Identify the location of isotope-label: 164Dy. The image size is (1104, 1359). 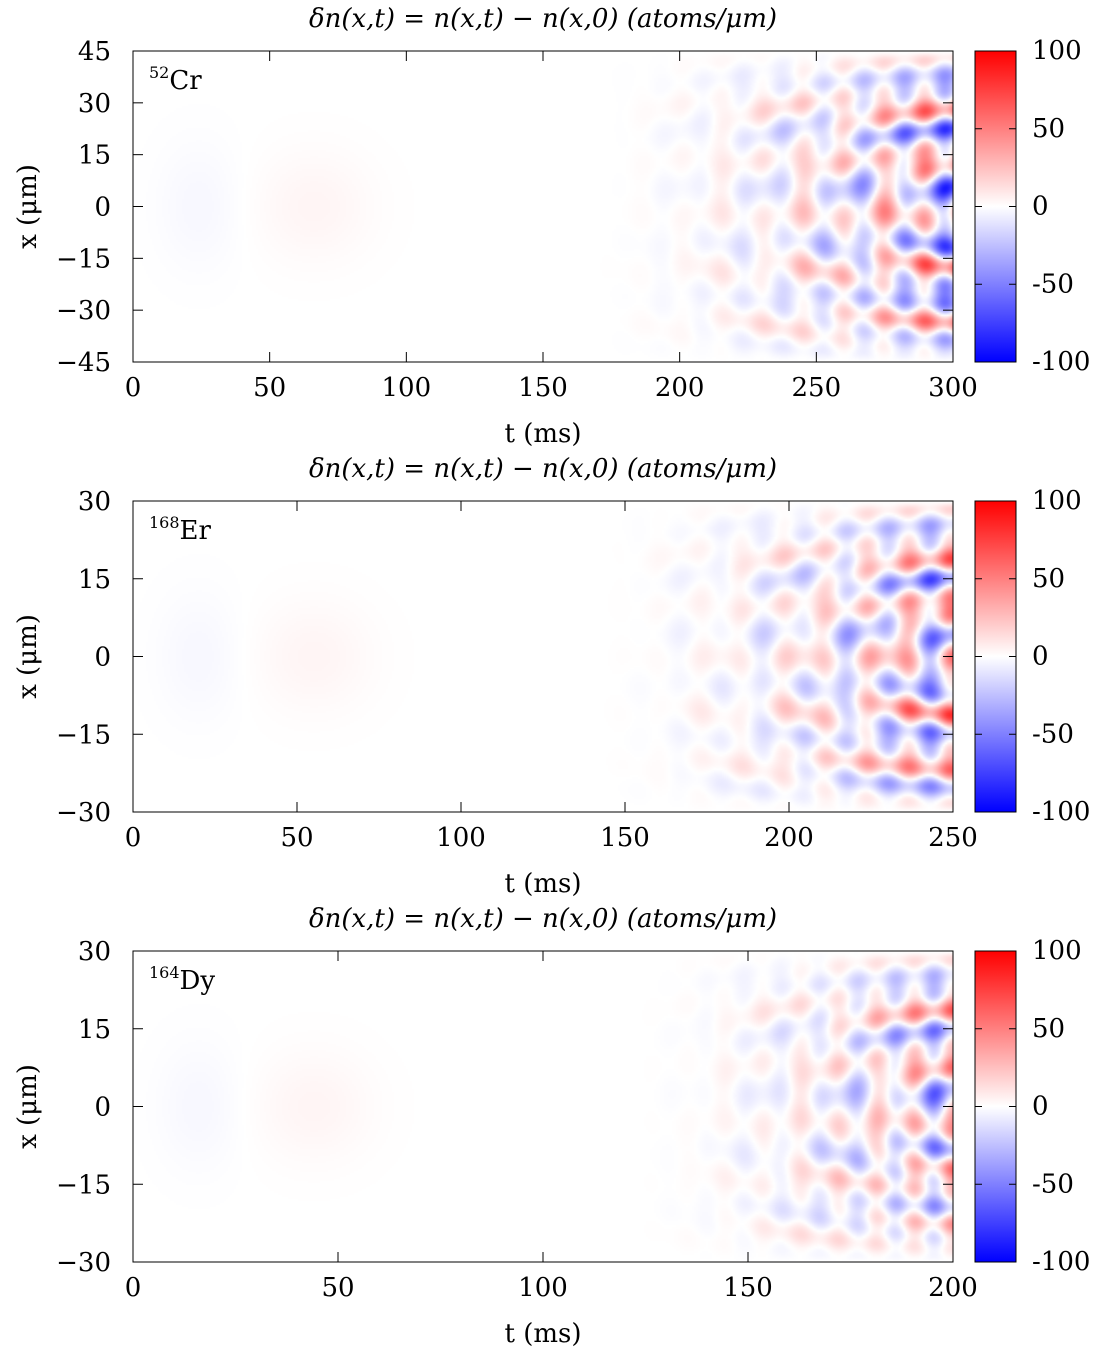
(182, 979).